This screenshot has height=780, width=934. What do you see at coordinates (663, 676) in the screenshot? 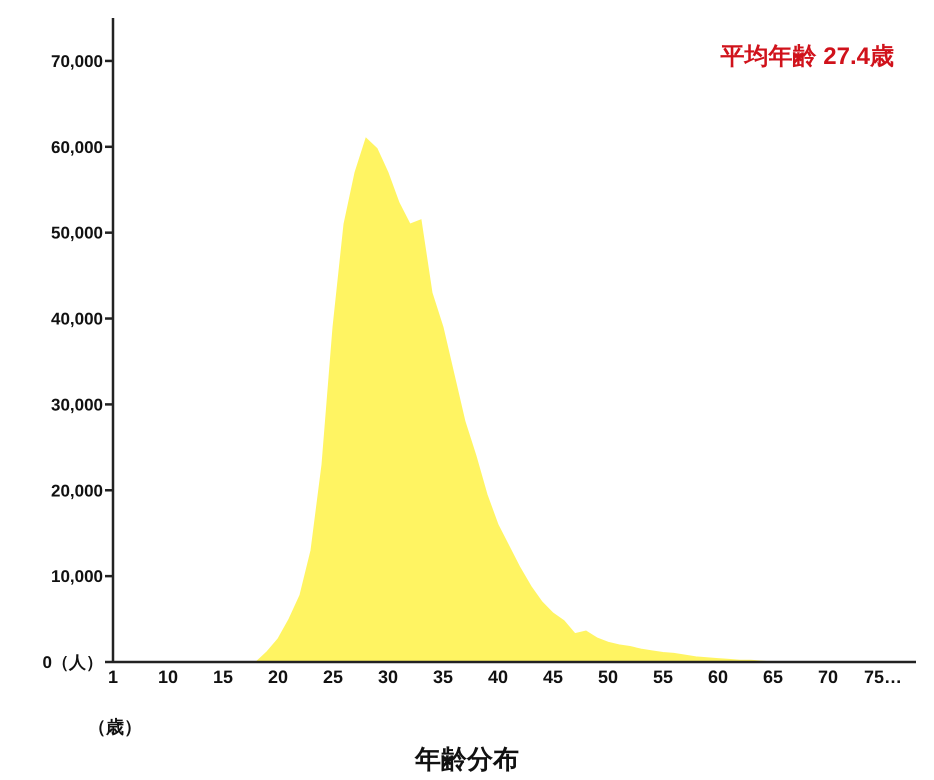
I see `x-tick-label: 55` at bounding box center [663, 676].